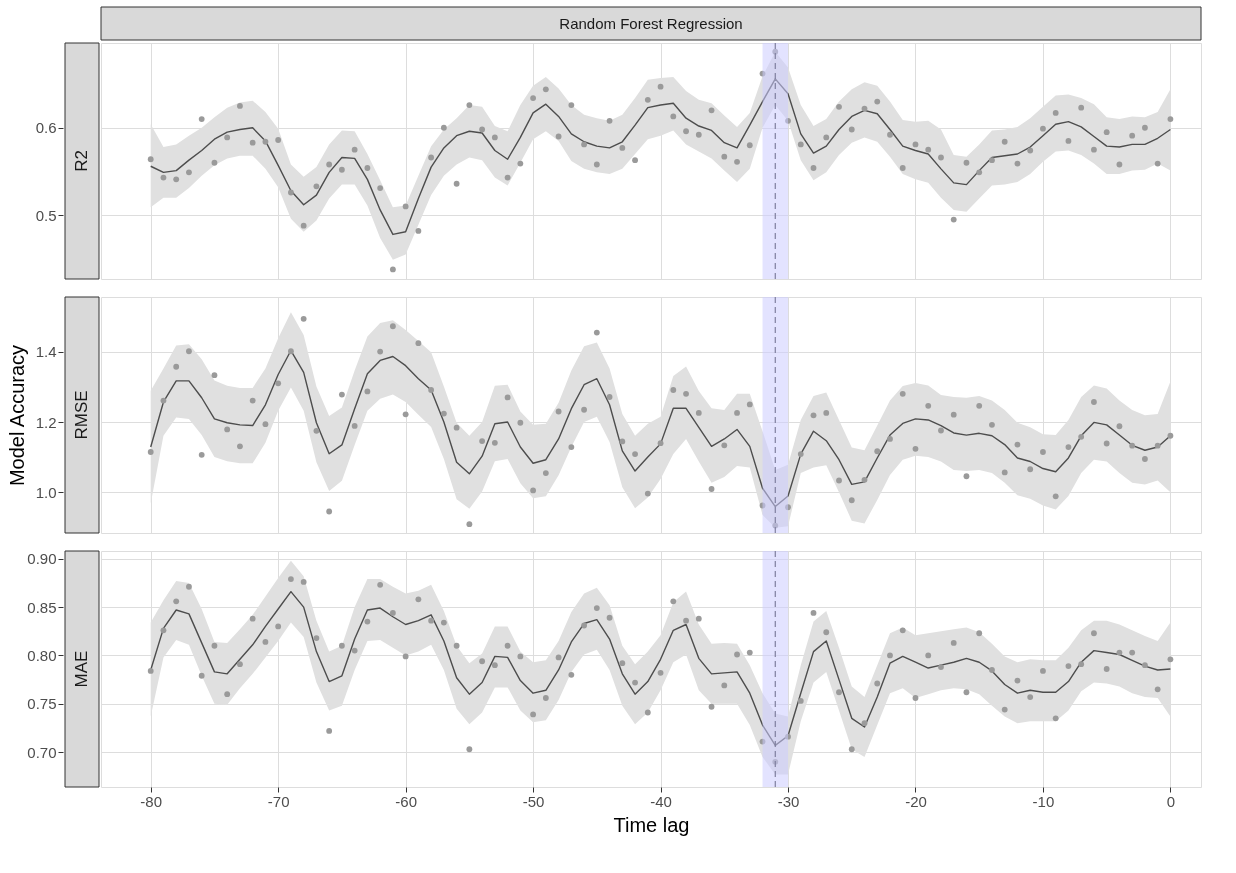 Image resolution: width=1236 pixels, height=873 pixels. Describe the element at coordinates (81, 161) in the screenshot. I see `text: R2` at that location.